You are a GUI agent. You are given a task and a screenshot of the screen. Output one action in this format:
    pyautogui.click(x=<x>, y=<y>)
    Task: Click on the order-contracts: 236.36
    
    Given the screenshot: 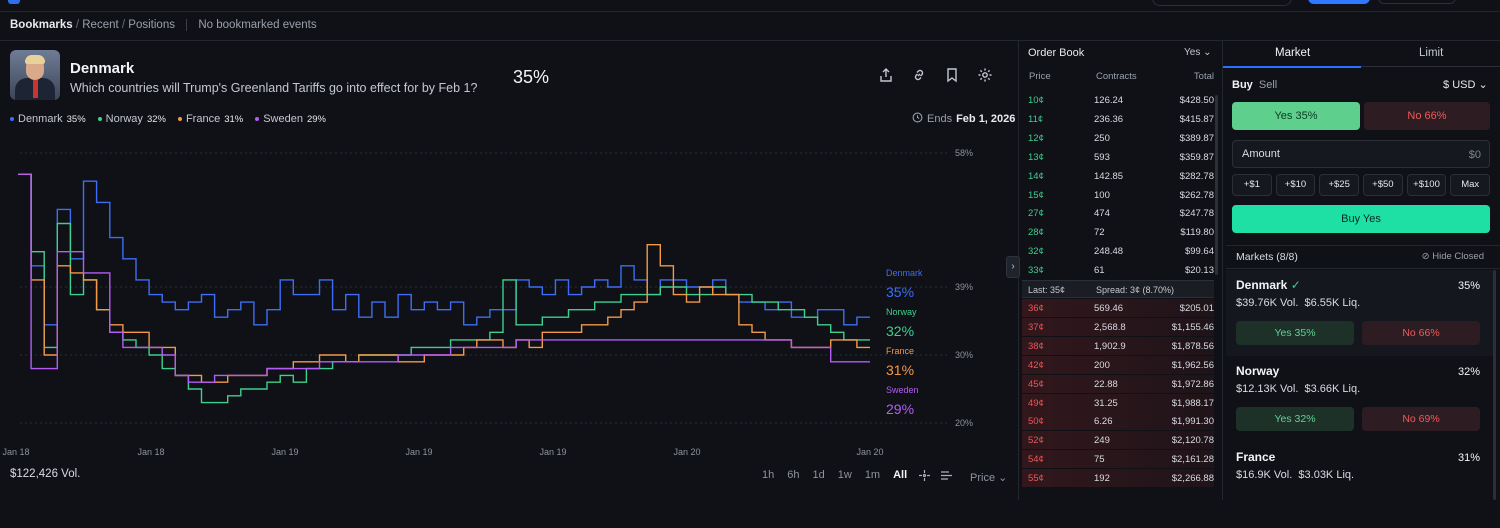 What is the action you would take?
    pyautogui.click(x=1109, y=119)
    